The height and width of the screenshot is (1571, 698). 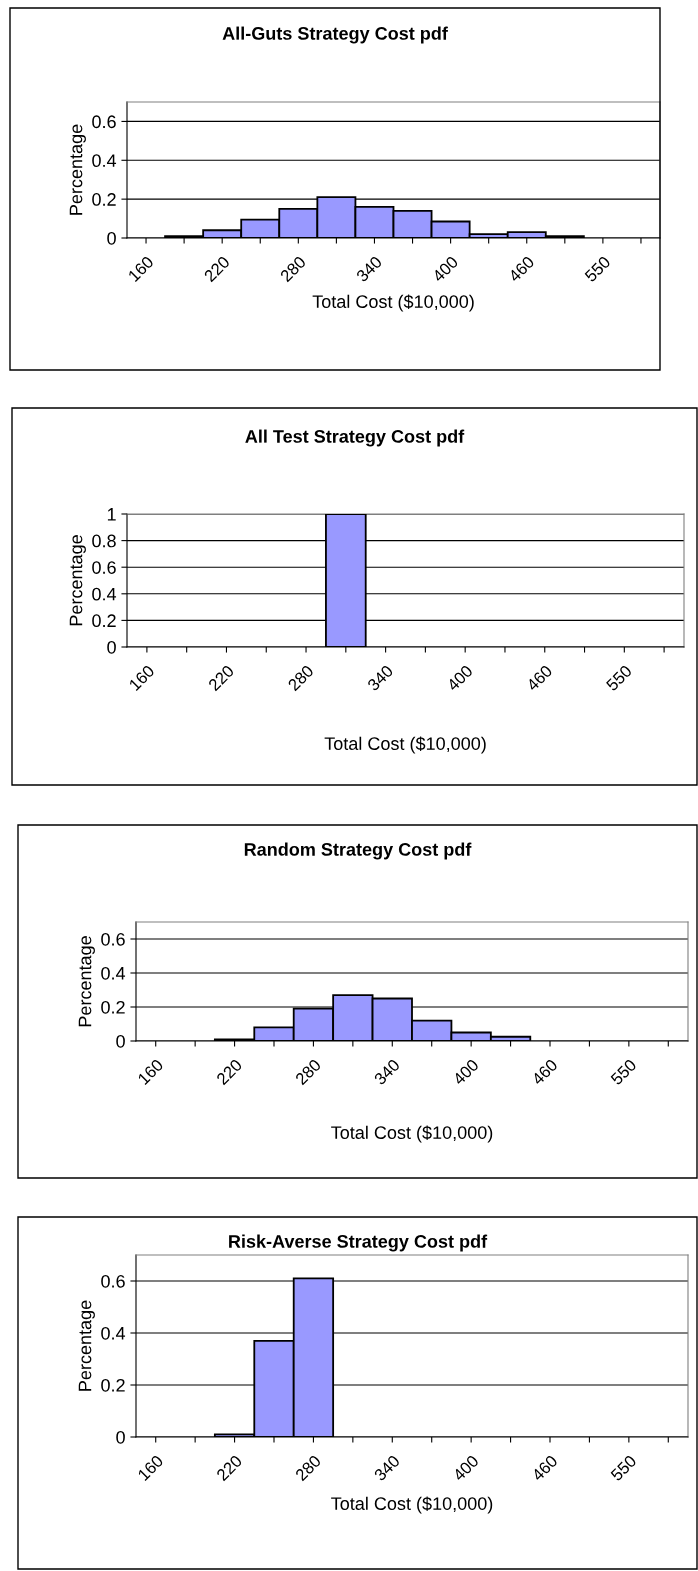 What do you see at coordinates (355, 438) in the screenshot?
I see `chart-title: All Test Strategy Cost pdf` at bounding box center [355, 438].